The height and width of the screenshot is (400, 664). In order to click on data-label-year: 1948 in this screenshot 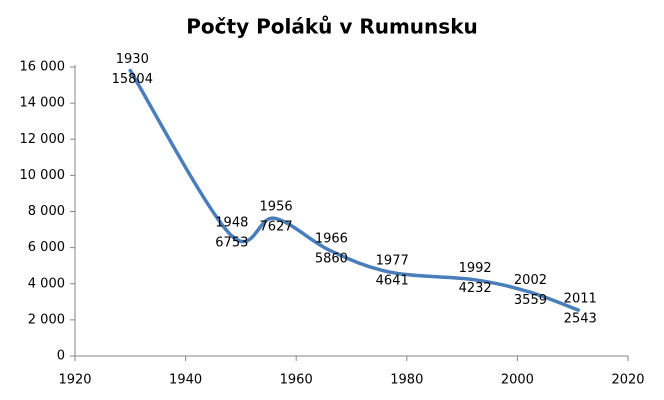, I will do `click(231, 223)`.